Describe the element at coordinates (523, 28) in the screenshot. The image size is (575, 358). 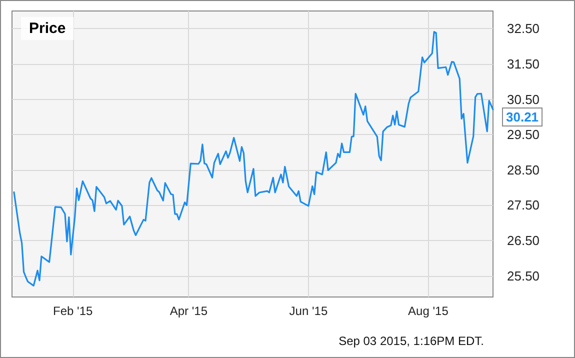
I see `y-tick-label: 32.50` at that location.